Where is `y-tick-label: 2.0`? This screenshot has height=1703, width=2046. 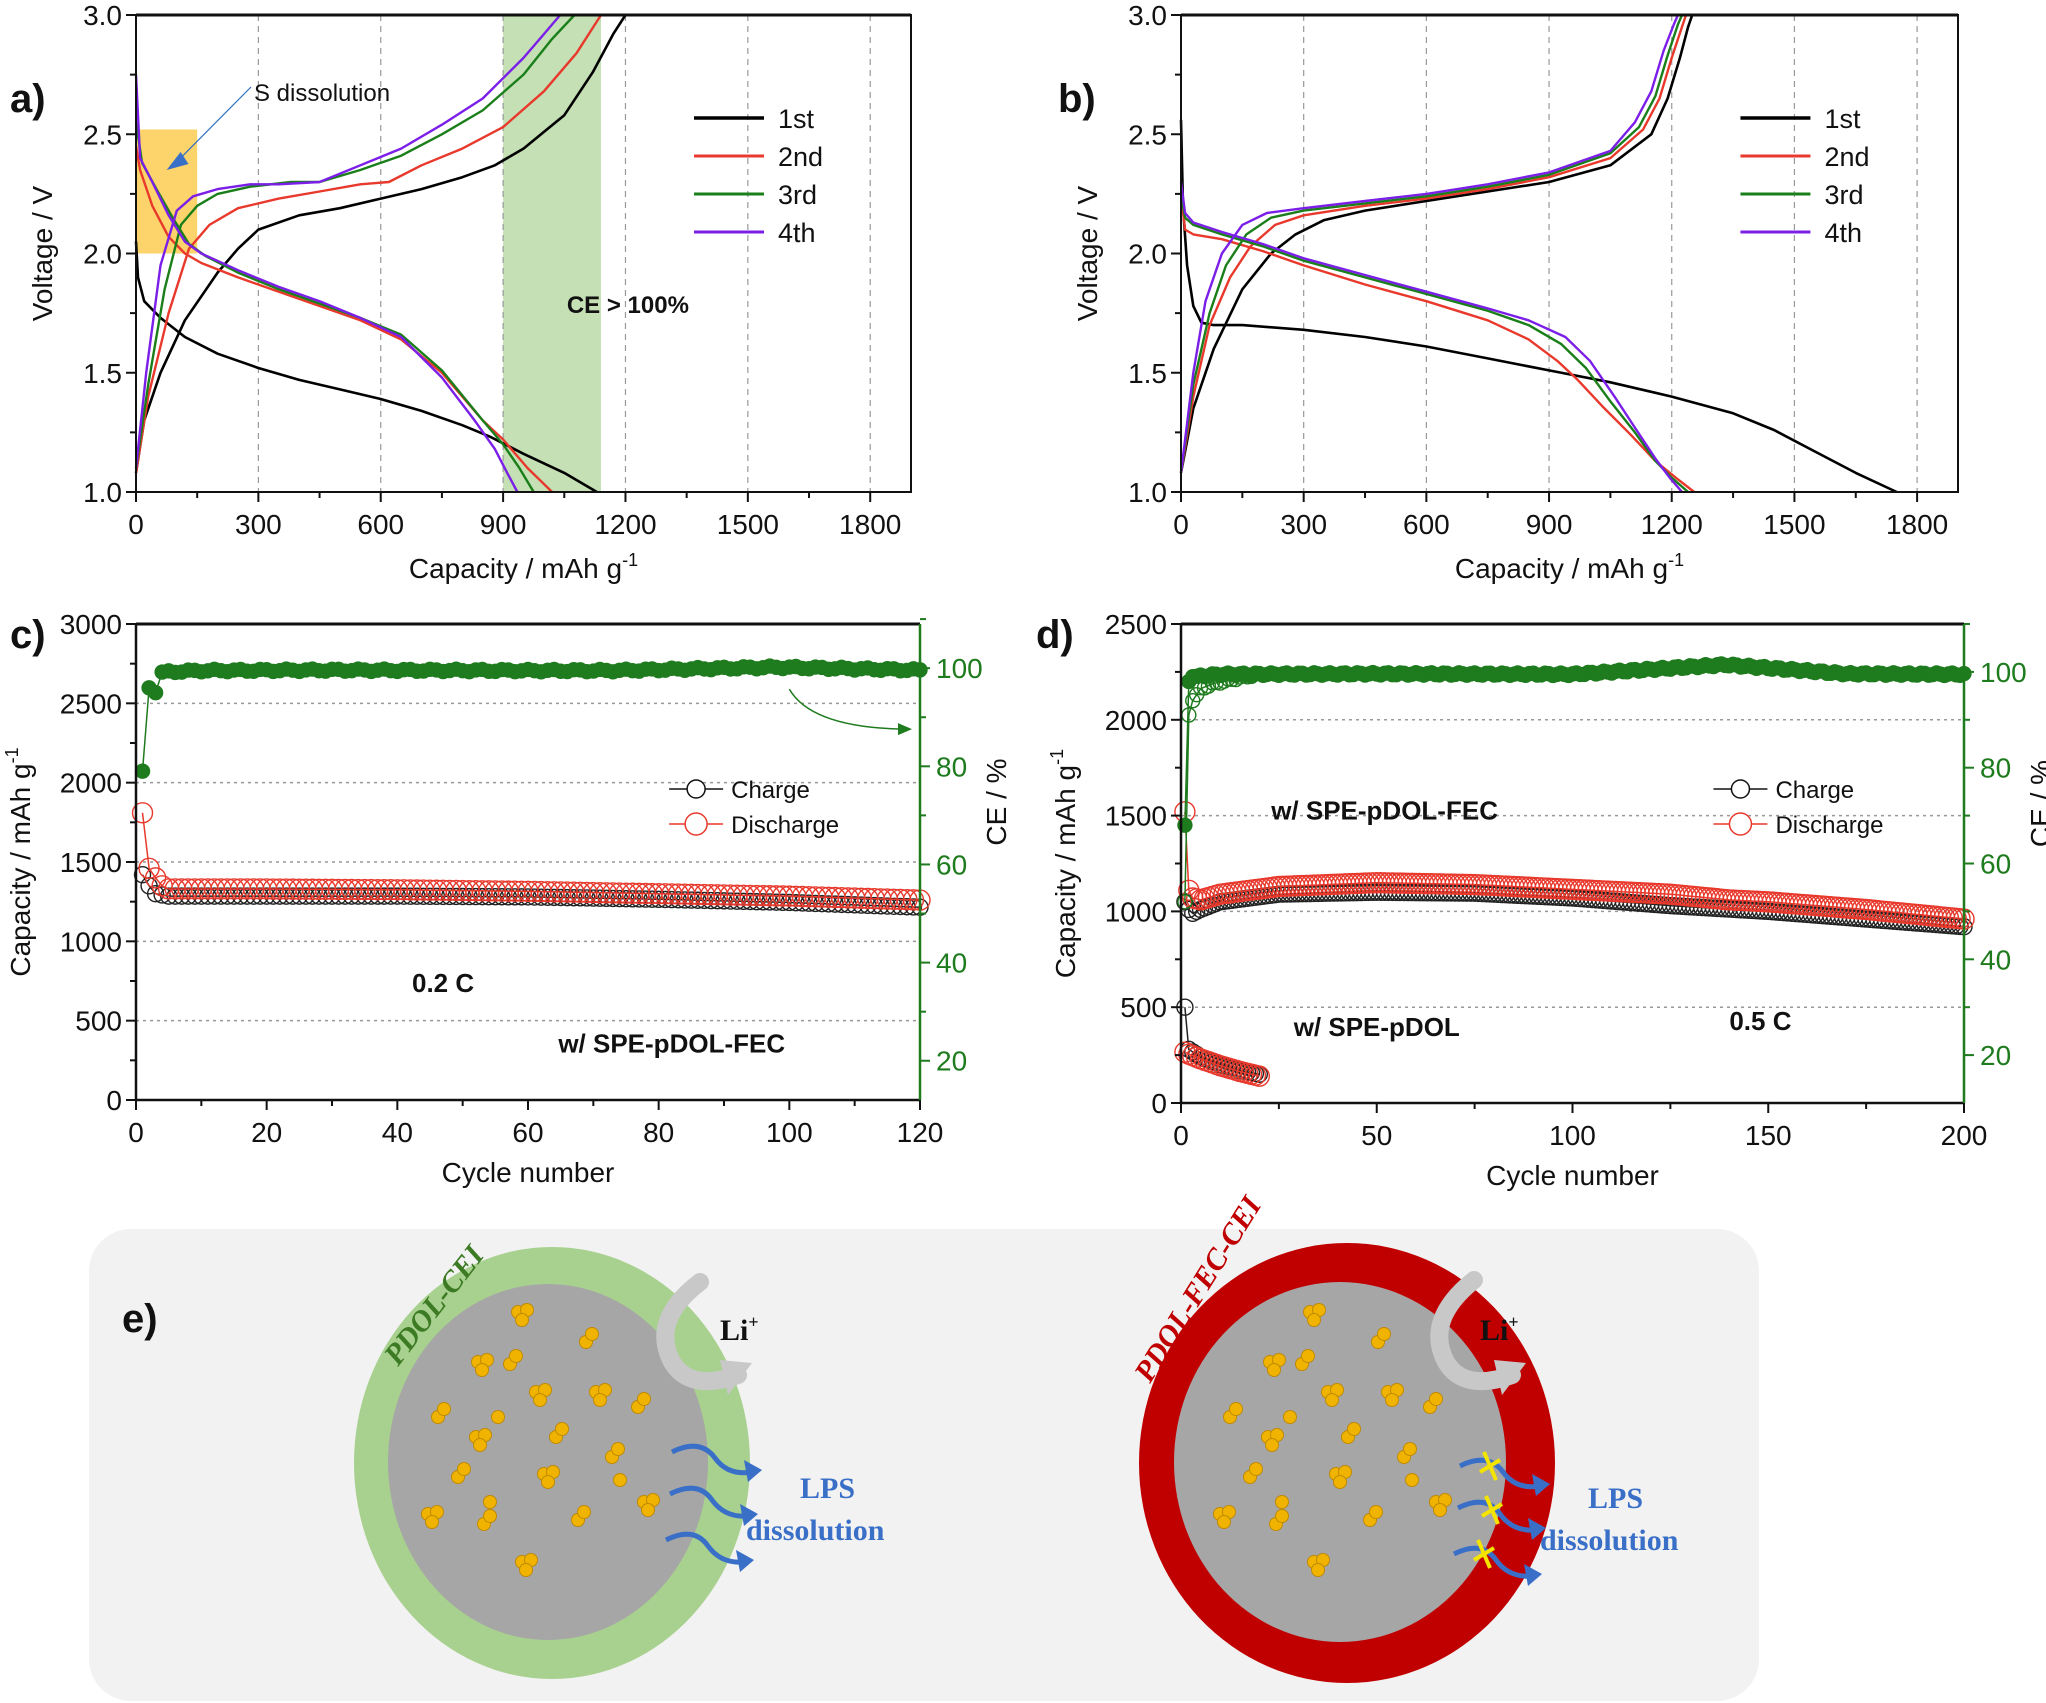
y-tick-label: 2.0 is located at coordinates (1147, 254).